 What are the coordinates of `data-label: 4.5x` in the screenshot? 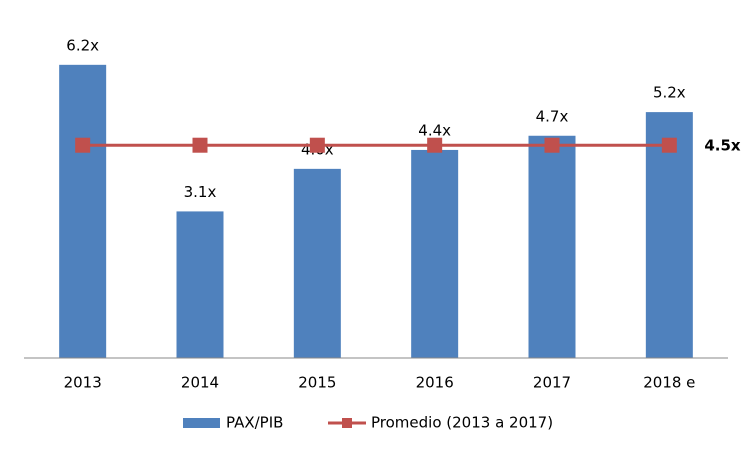 It's located at (722, 146).